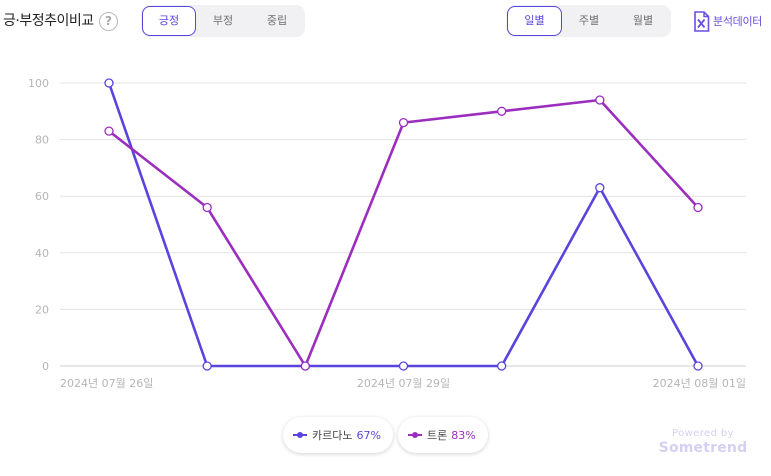  Describe the element at coordinates (42, 140) in the screenshot. I see `y-tick-label: 80` at that location.